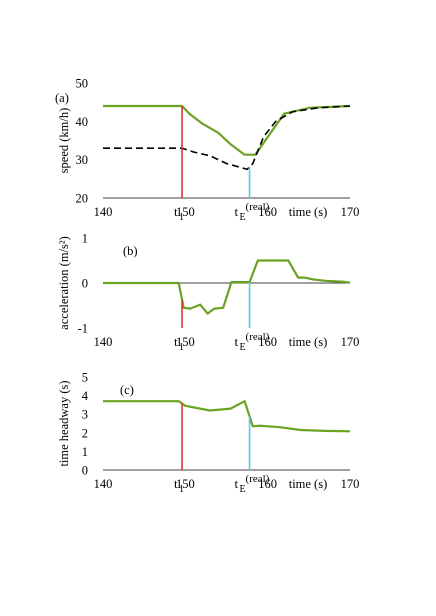 Image resolution: width=436 pixels, height=616 pixels. What do you see at coordinates (85, 433) in the screenshot?
I see `y-tick-label: 2` at bounding box center [85, 433].